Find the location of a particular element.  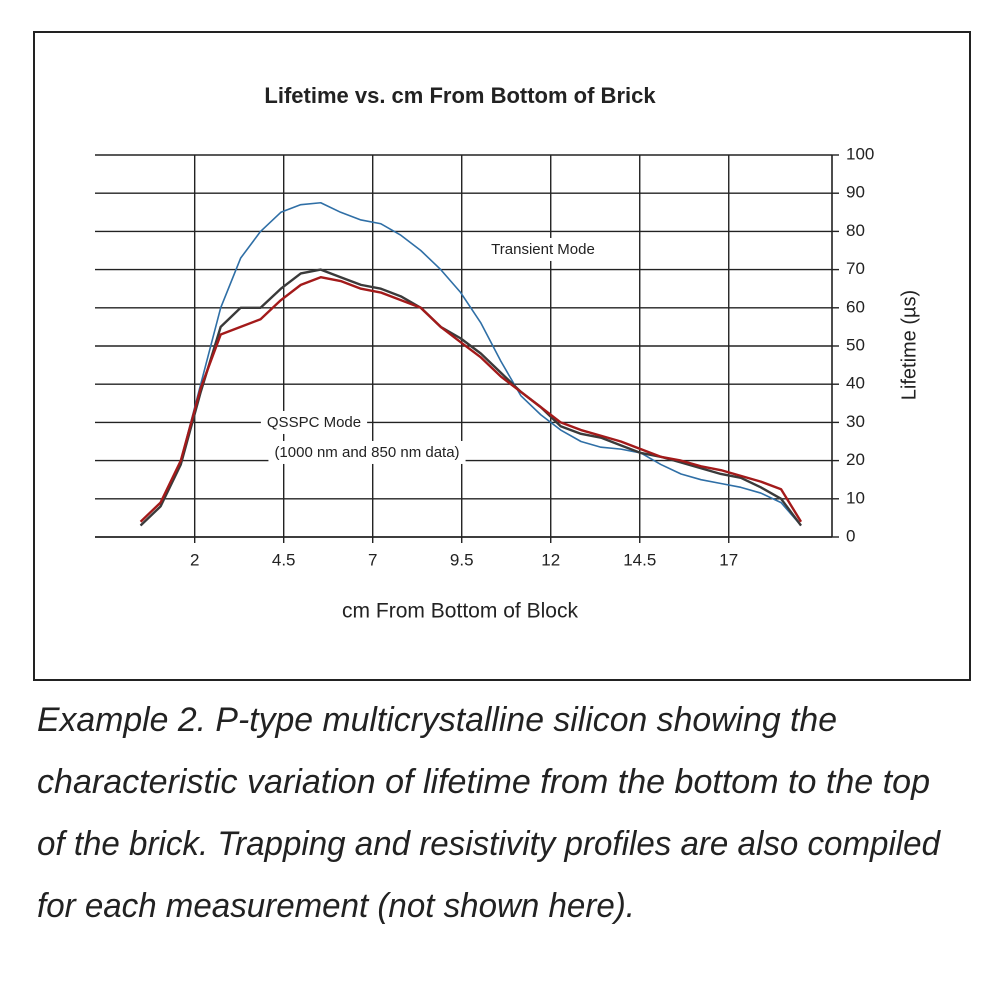

y-tick-label: 70 is located at coordinates (855, 268).